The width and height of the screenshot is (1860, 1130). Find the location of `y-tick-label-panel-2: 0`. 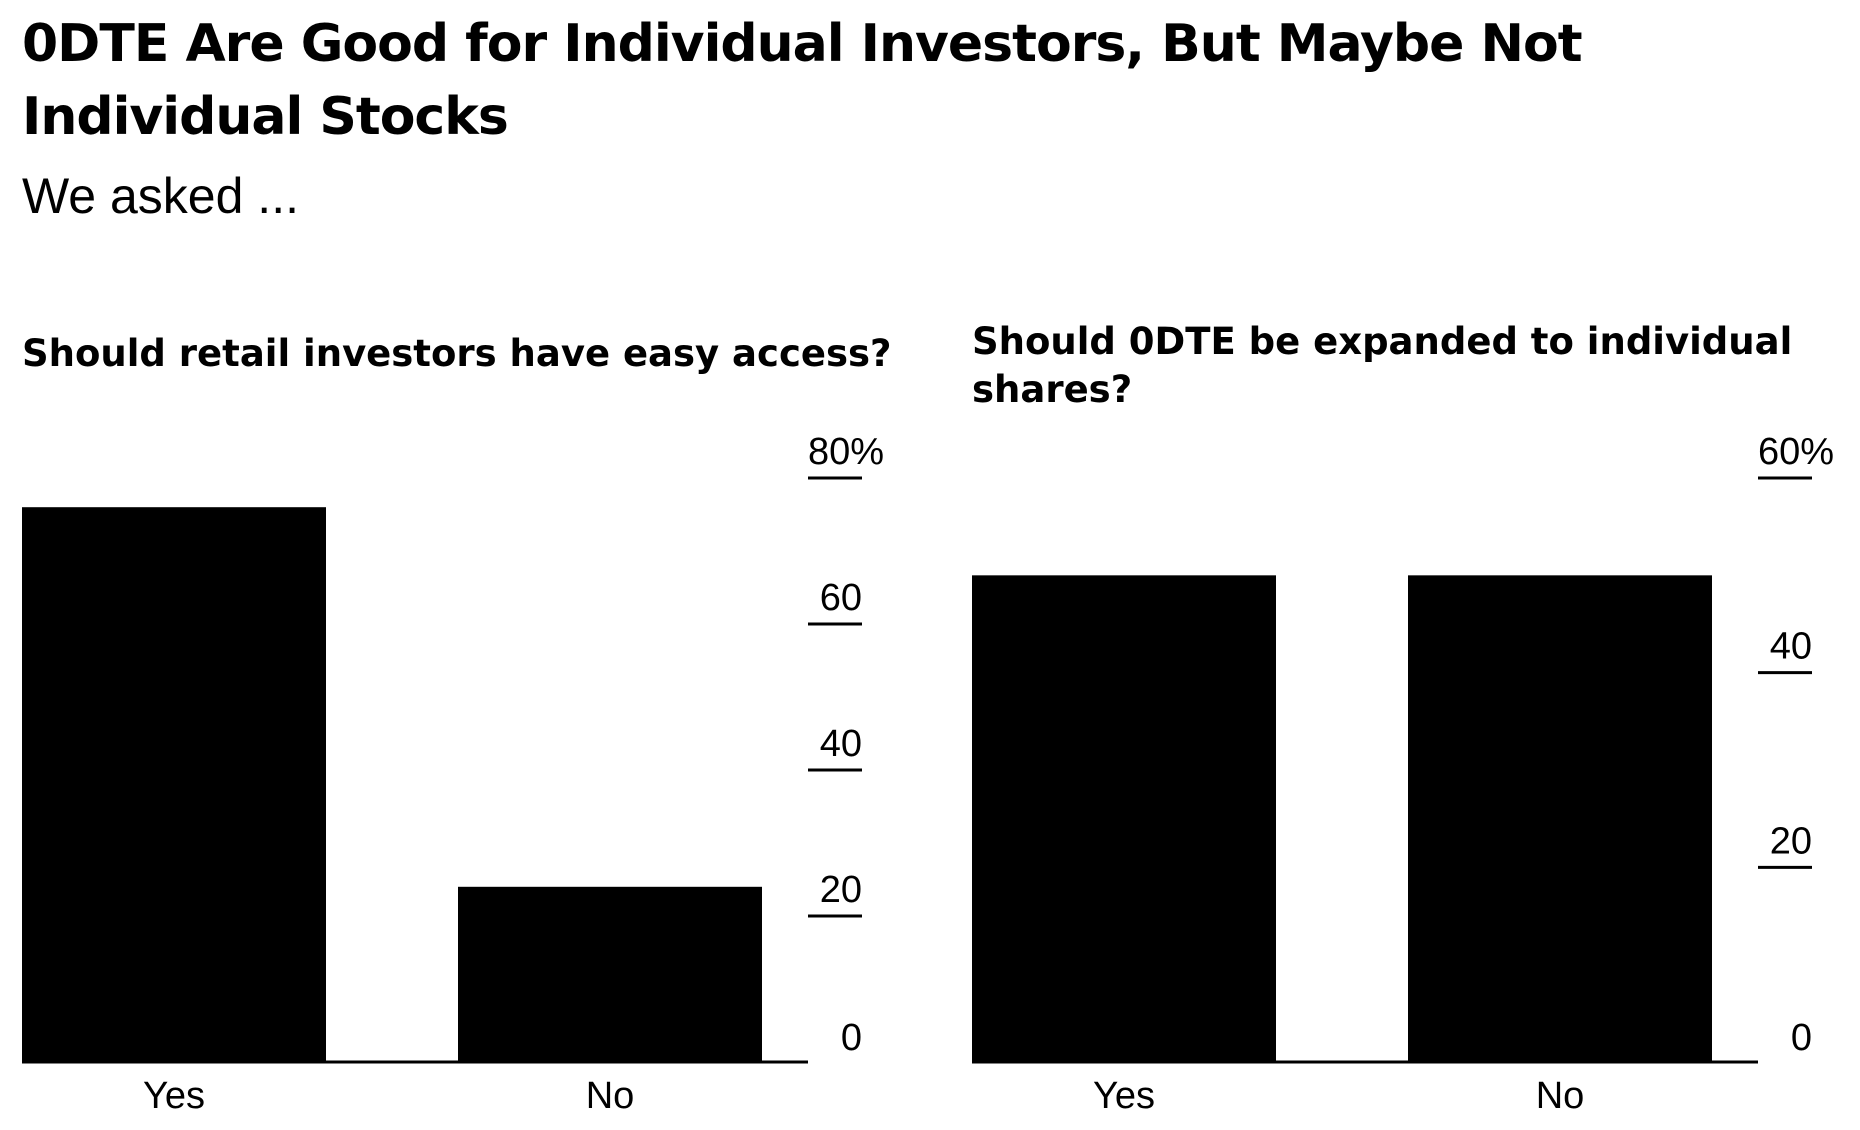

y-tick-label-panel-2: 0 is located at coordinates (1801, 1038).